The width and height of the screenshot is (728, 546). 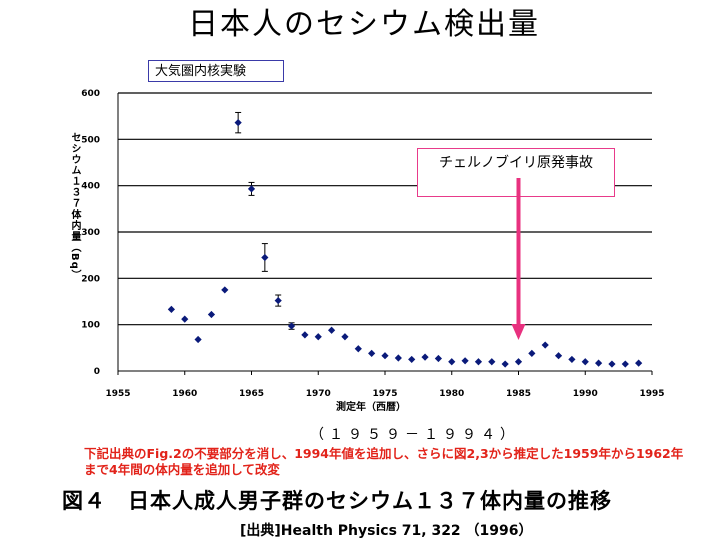 I want to click on x-tick-label: 1965, so click(x=251, y=394).